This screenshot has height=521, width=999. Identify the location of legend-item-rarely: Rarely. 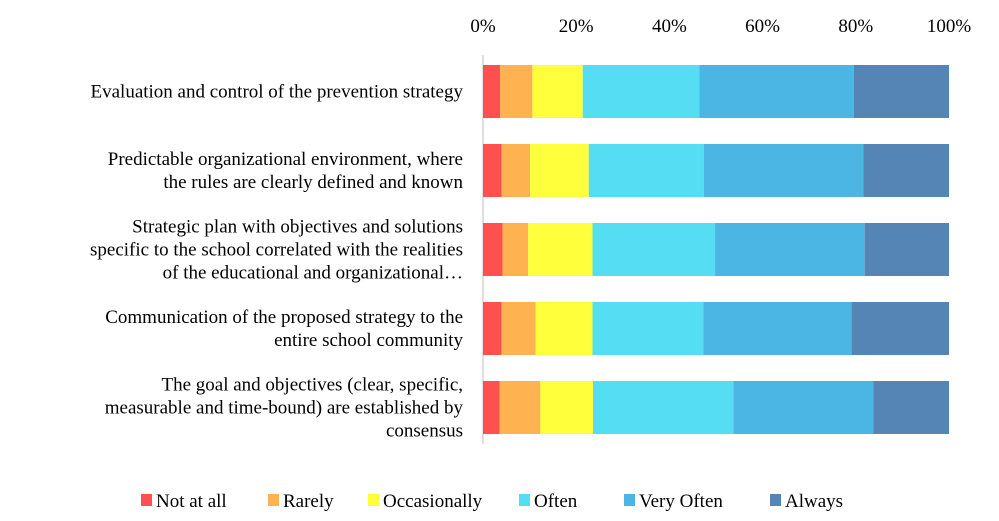
(301, 501).